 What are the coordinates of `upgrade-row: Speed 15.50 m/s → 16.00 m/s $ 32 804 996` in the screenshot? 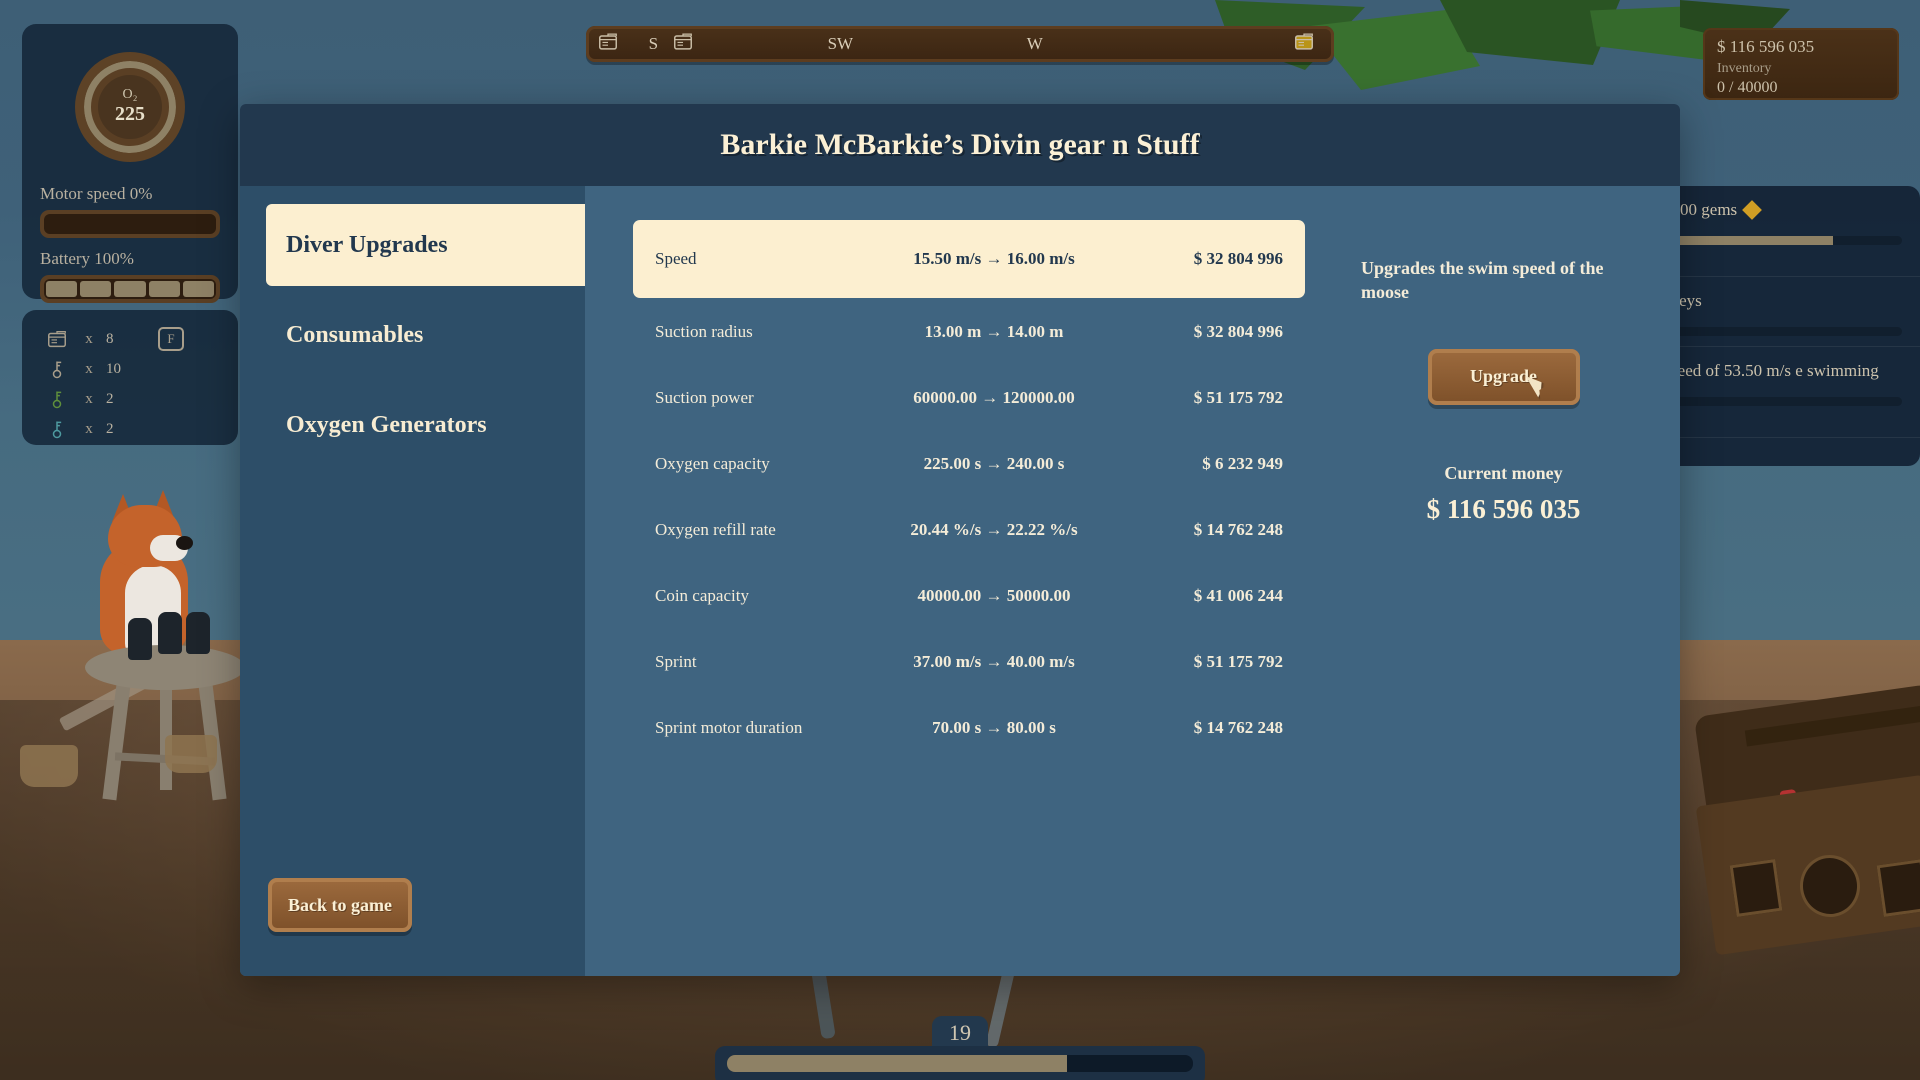 It's located at (969, 259).